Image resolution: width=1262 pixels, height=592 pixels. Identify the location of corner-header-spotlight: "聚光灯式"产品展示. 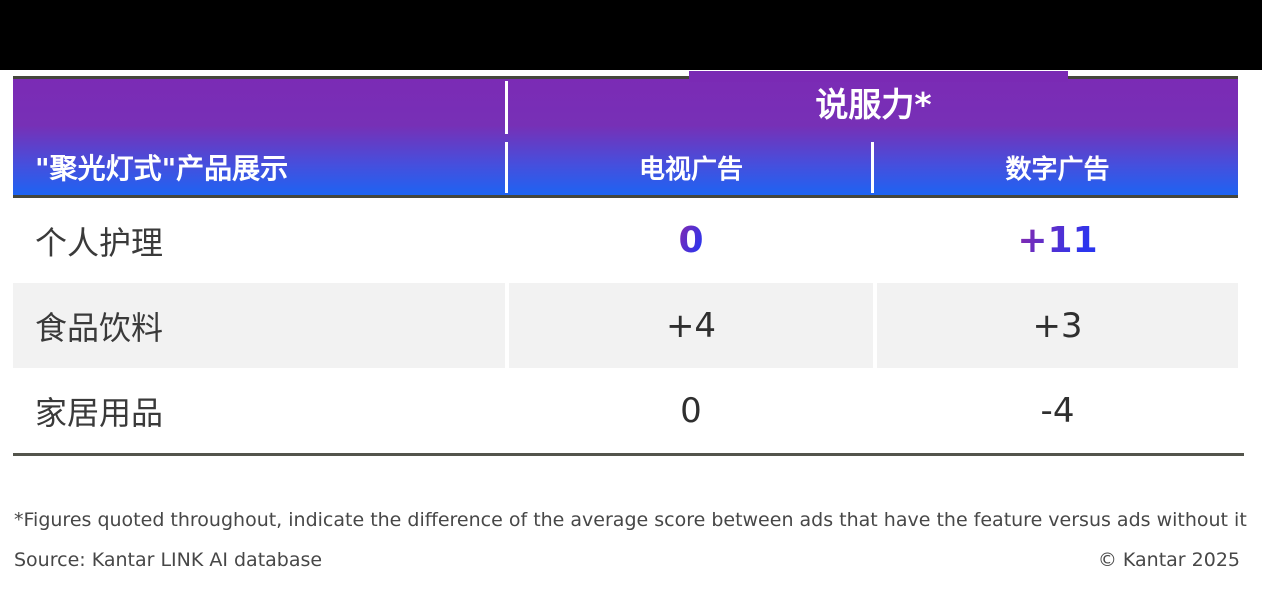
(162, 168).